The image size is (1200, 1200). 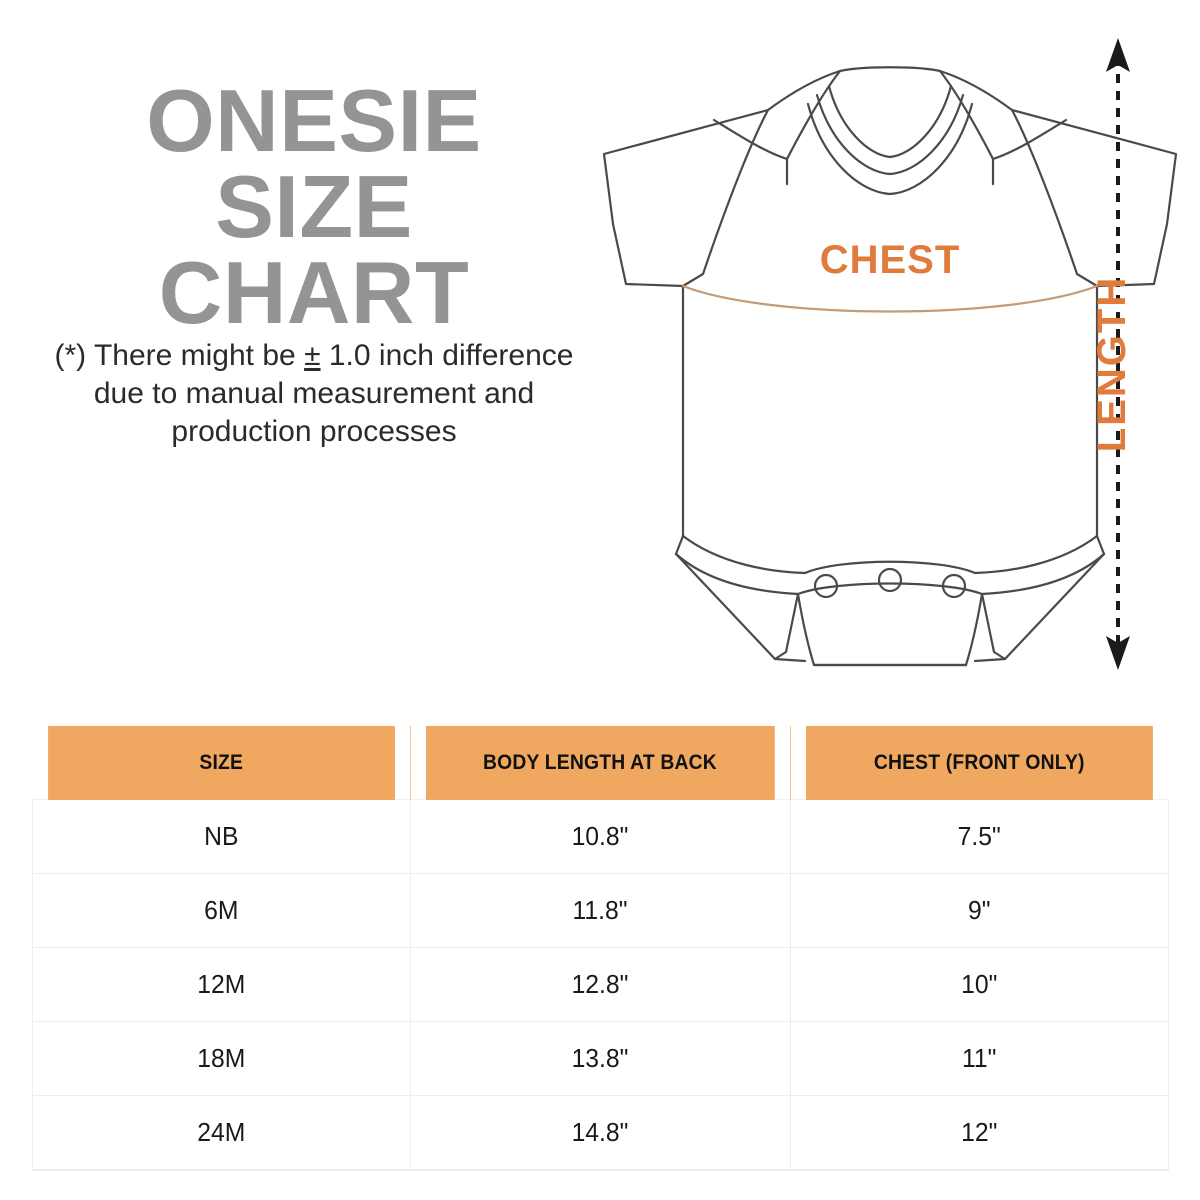 I want to click on column-header-chest: CHEST (FRONT ONLY), so click(x=979, y=763).